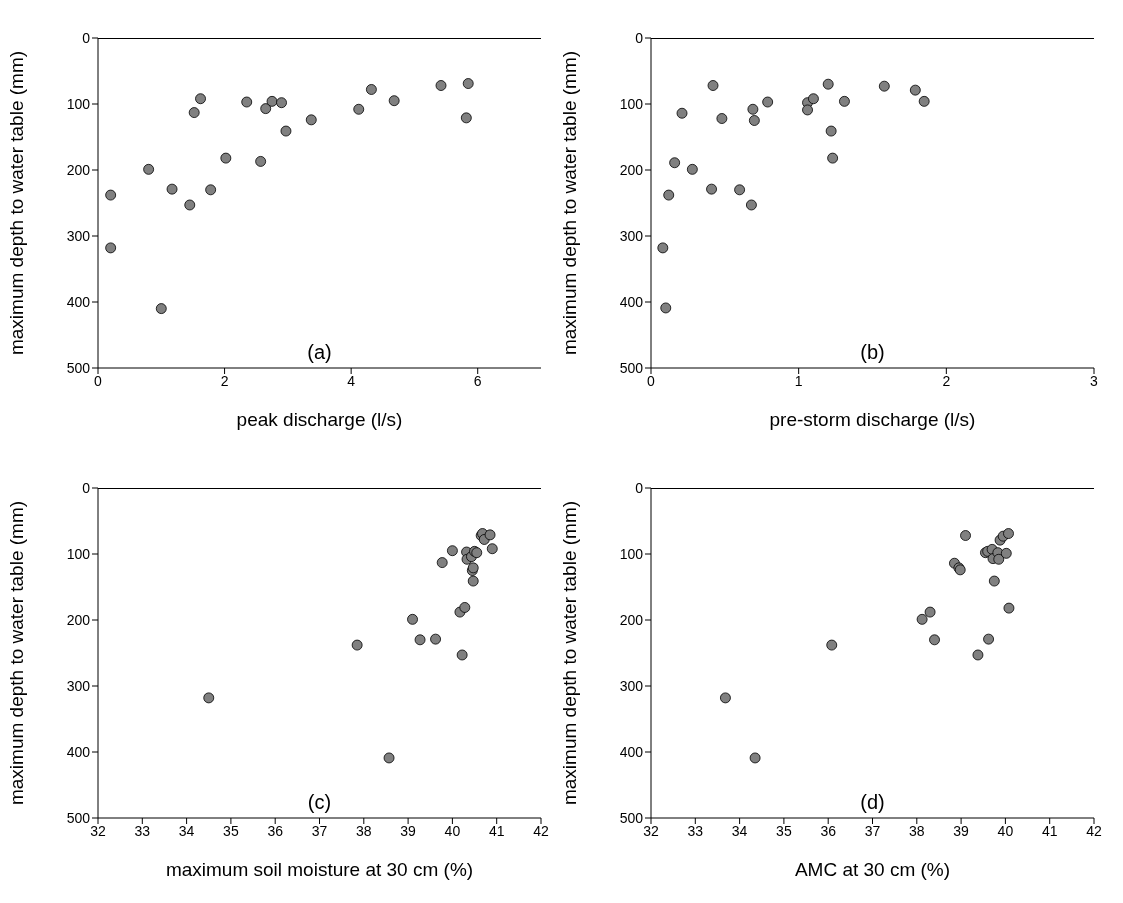 Image resolution: width=1123 pixels, height=903 pixels. I want to click on annotation: (b), so click(872, 352).